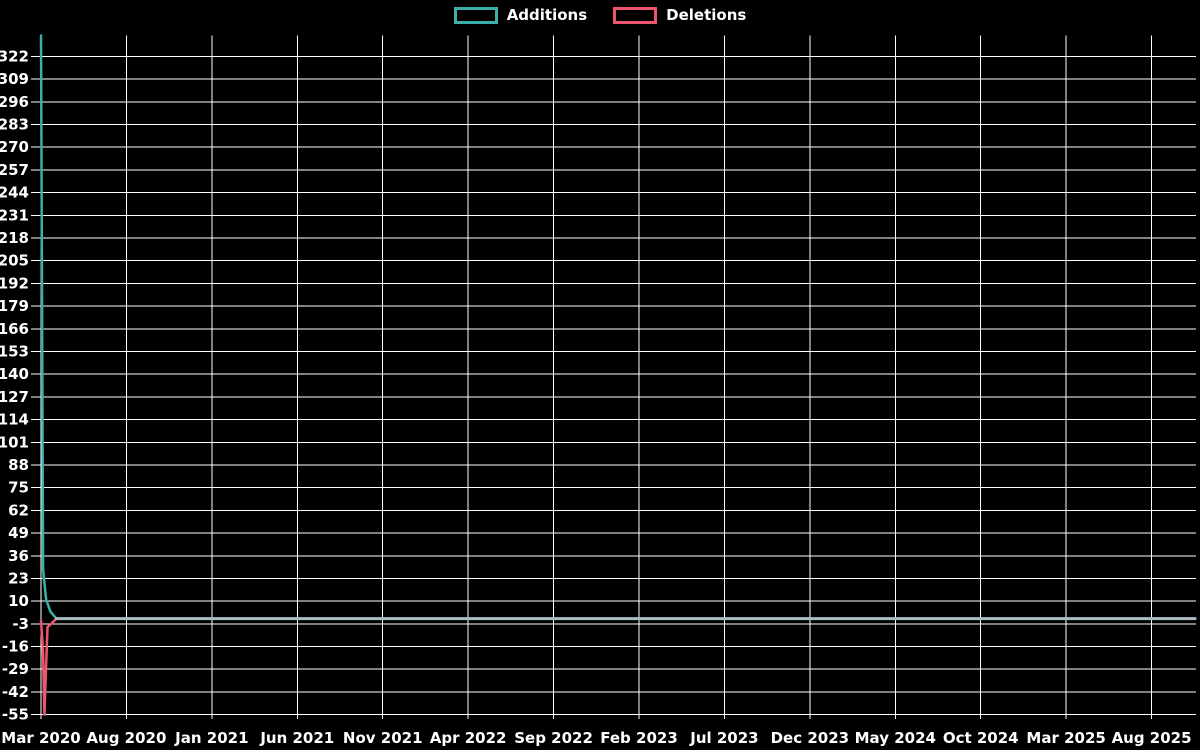  What do you see at coordinates (14, 79) in the screenshot?
I see `y-tick-label: 309` at bounding box center [14, 79].